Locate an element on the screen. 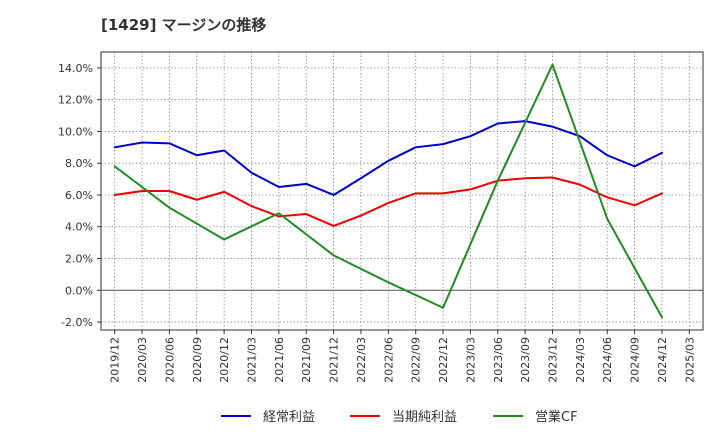 This screenshot has width=720, height=440. legend: 経常利益 当期純利益 営業CF is located at coordinates (399, 417).